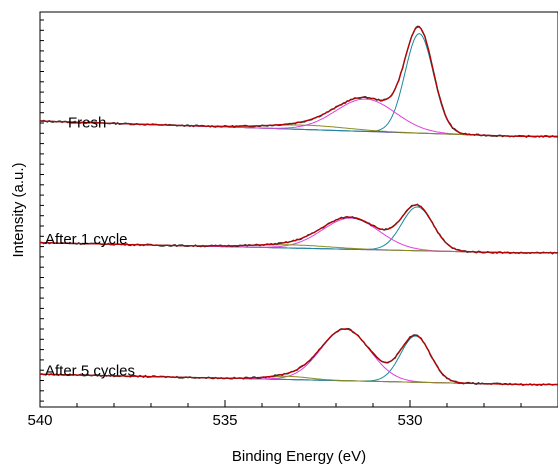 The height and width of the screenshot is (468, 558). Describe the element at coordinates (274, 414) in the screenshot. I see `x-ticks: 540 535 530` at that location.